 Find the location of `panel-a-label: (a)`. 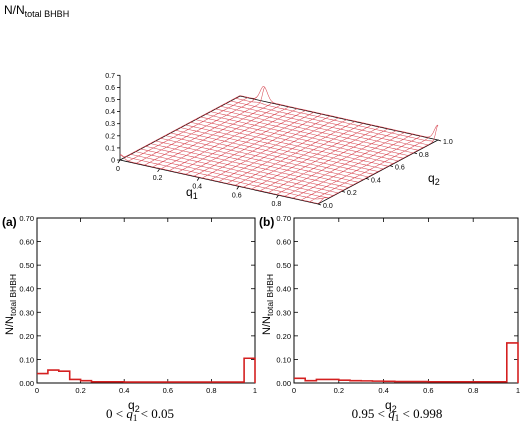

panel-a-label: (a) is located at coordinates (9, 222).